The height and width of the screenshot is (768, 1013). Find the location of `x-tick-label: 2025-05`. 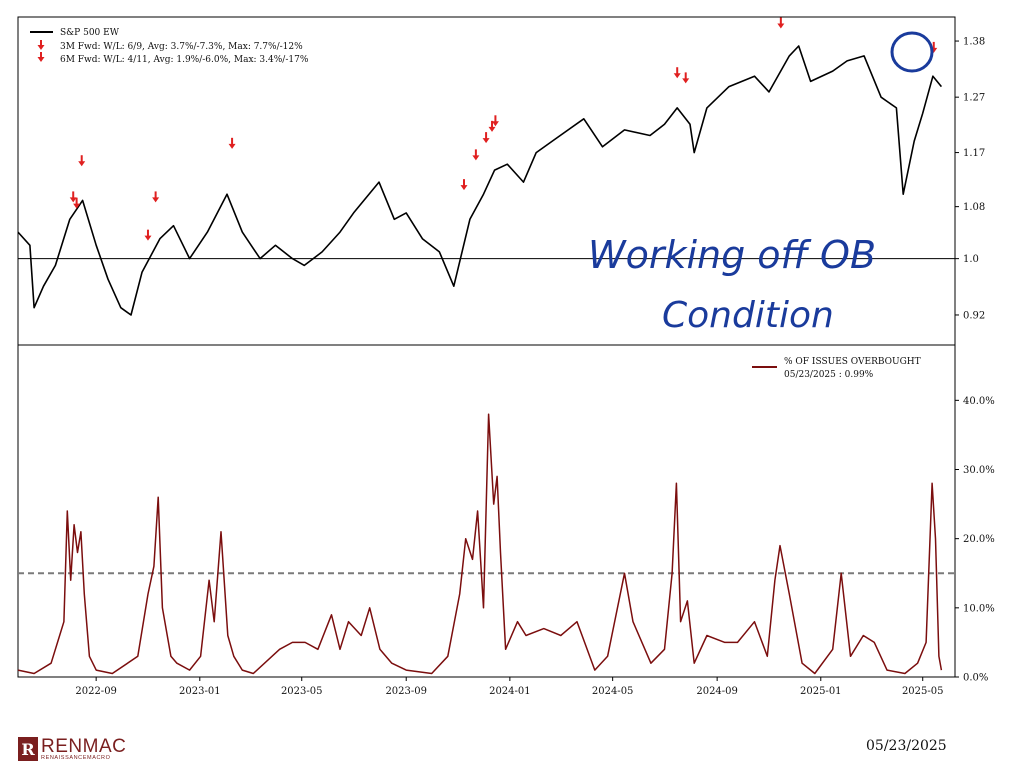

x-tick-label: 2025-05 is located at coordinates (923, 691).